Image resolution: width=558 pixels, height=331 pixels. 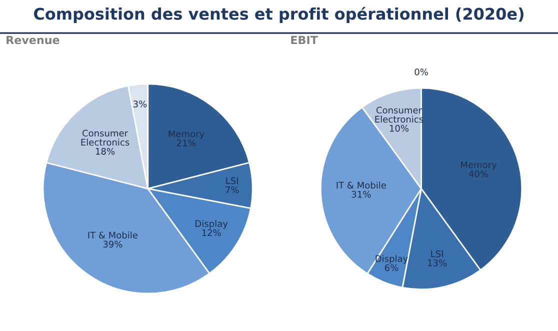 I want to click on data-label: 40%, so click(x=478, y=174).